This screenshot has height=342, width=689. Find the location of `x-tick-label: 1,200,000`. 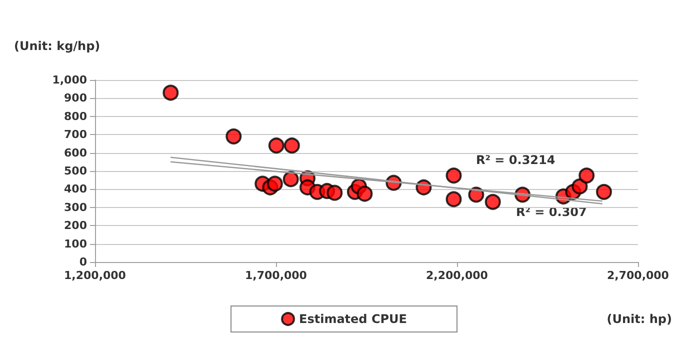

x-tick-label: 1,200,000 is located at coordinates (95, 275).